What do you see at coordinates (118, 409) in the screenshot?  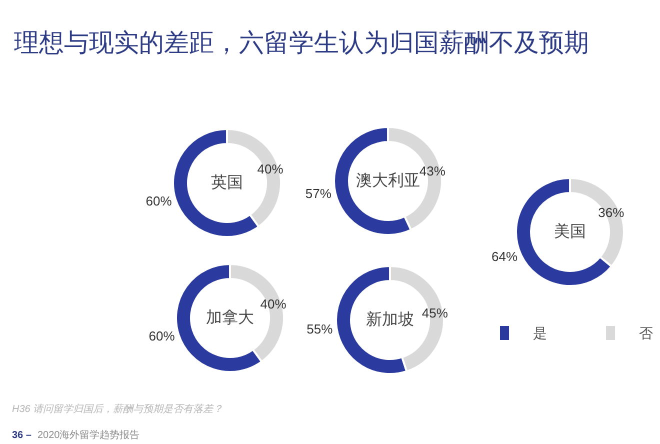 I see `annotation: H36 请问留学归国后，薪酬与预期是否有落差？` at bounding box center [118, 409].